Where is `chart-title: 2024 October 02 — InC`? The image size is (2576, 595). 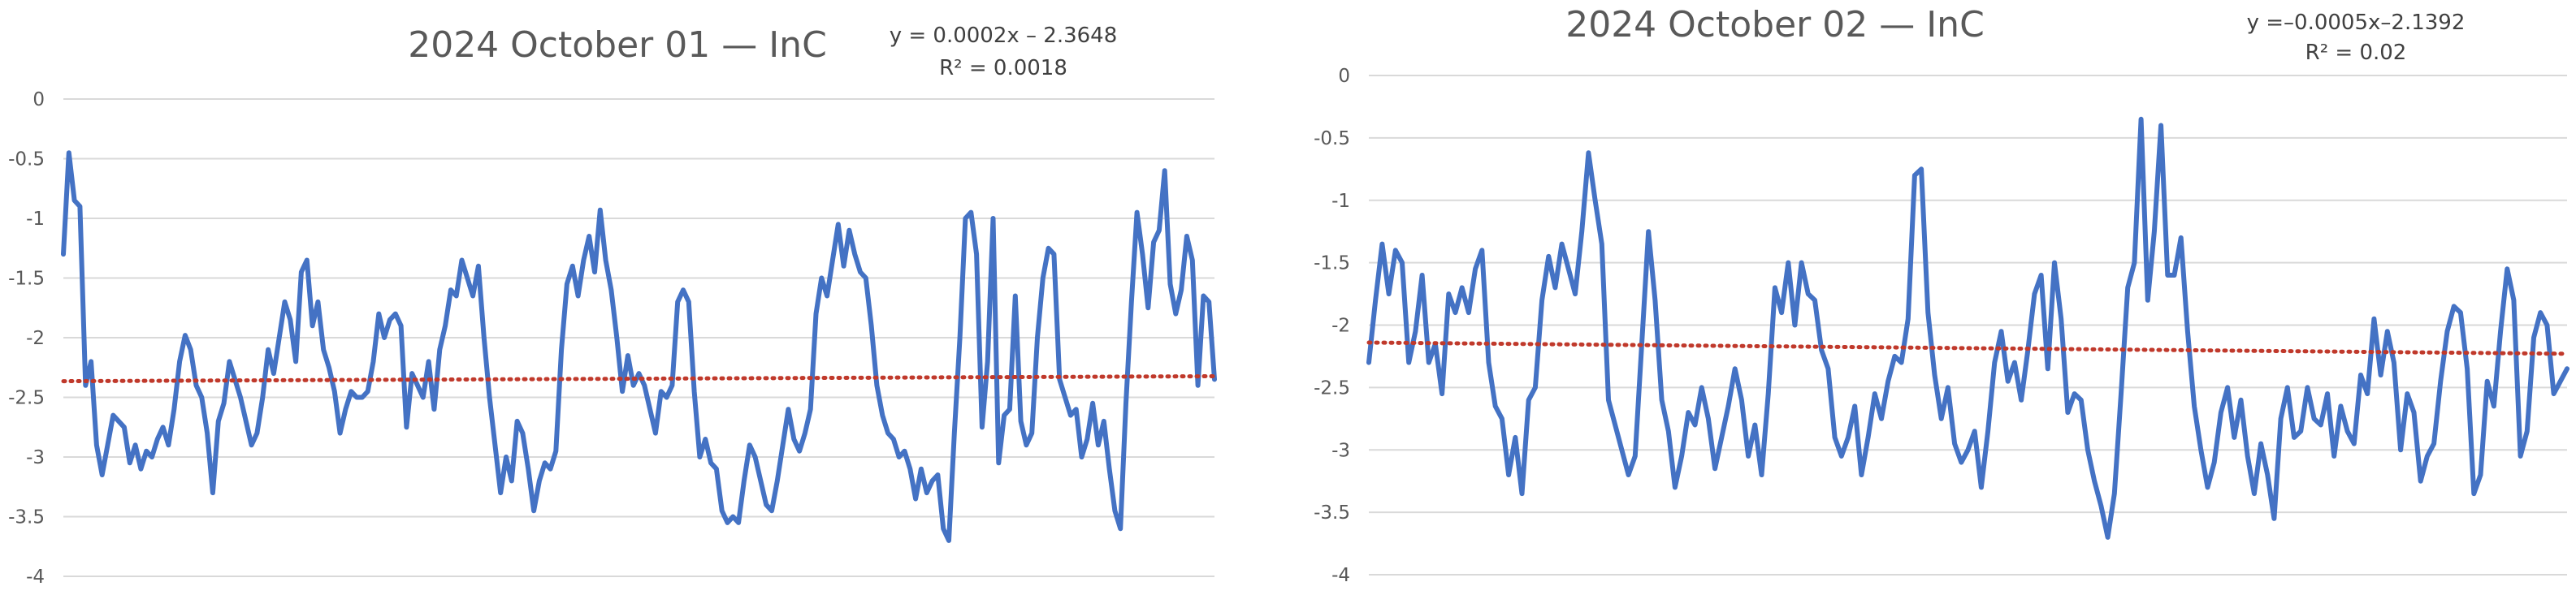
chart-title: 2024 October 02 — InC is located at coordinates (1775, 25).